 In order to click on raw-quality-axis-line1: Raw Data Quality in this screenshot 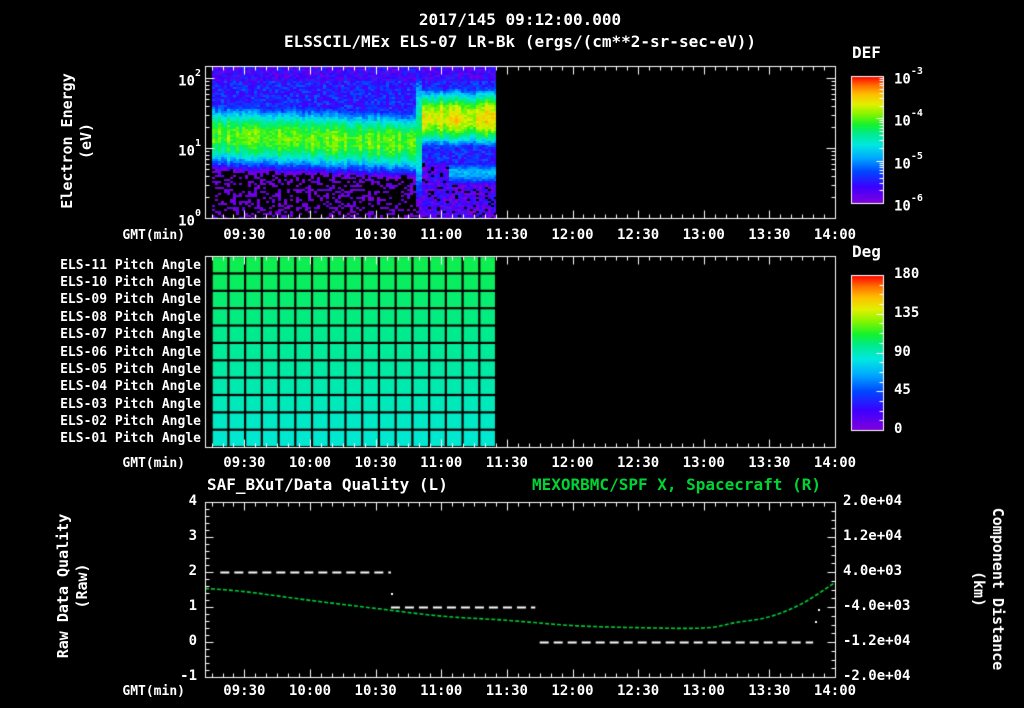, I will do `click(63, 586)`.